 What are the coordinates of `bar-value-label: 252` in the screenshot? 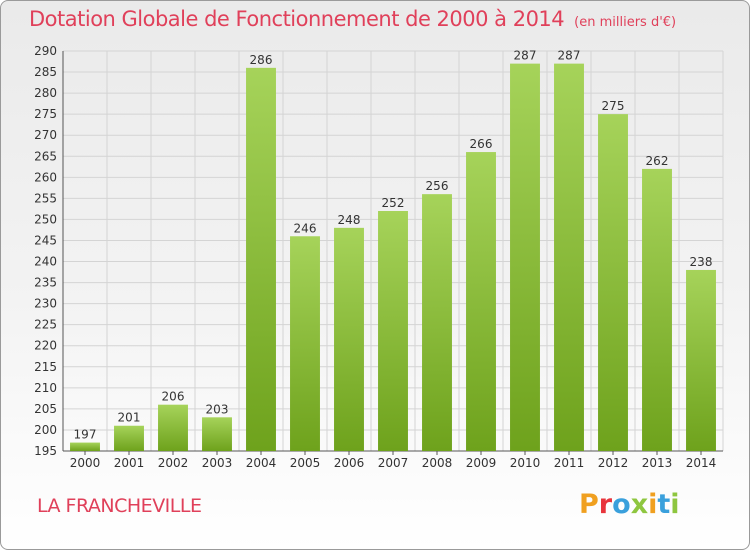 It's located at (393, 203).